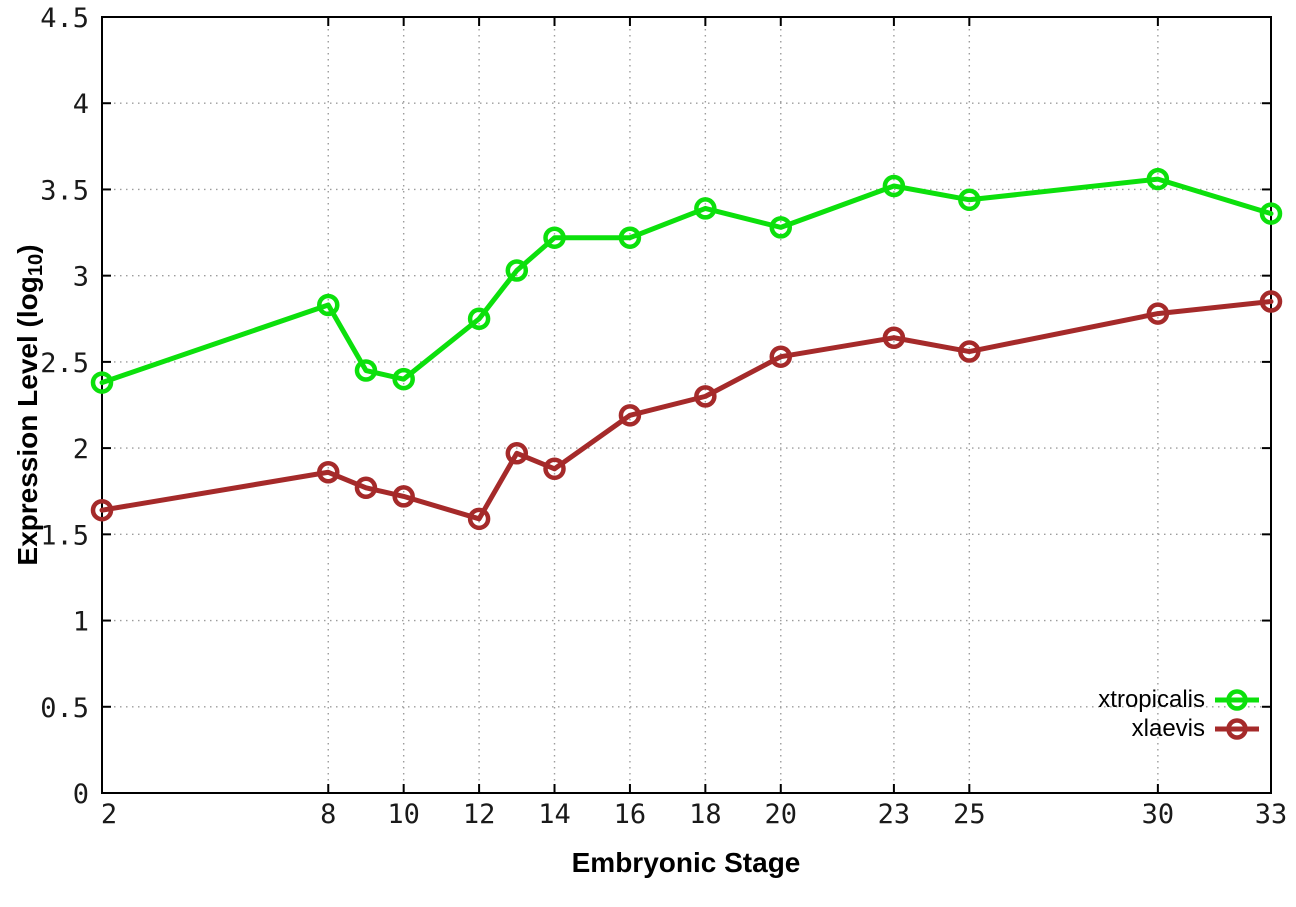 Image resolution: width=1296 pixels, height=907 pixels. Describe the element at coordinates (403, 814) in the screenshot. I see `x-tick-label-10: 10` at that location.